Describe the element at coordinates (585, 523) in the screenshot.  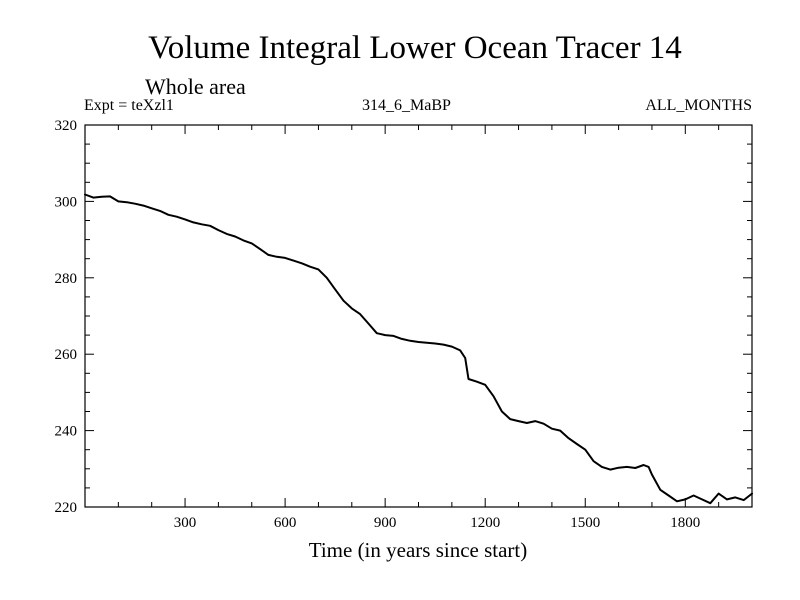
I see `x-tick-label: 1500` at that location.